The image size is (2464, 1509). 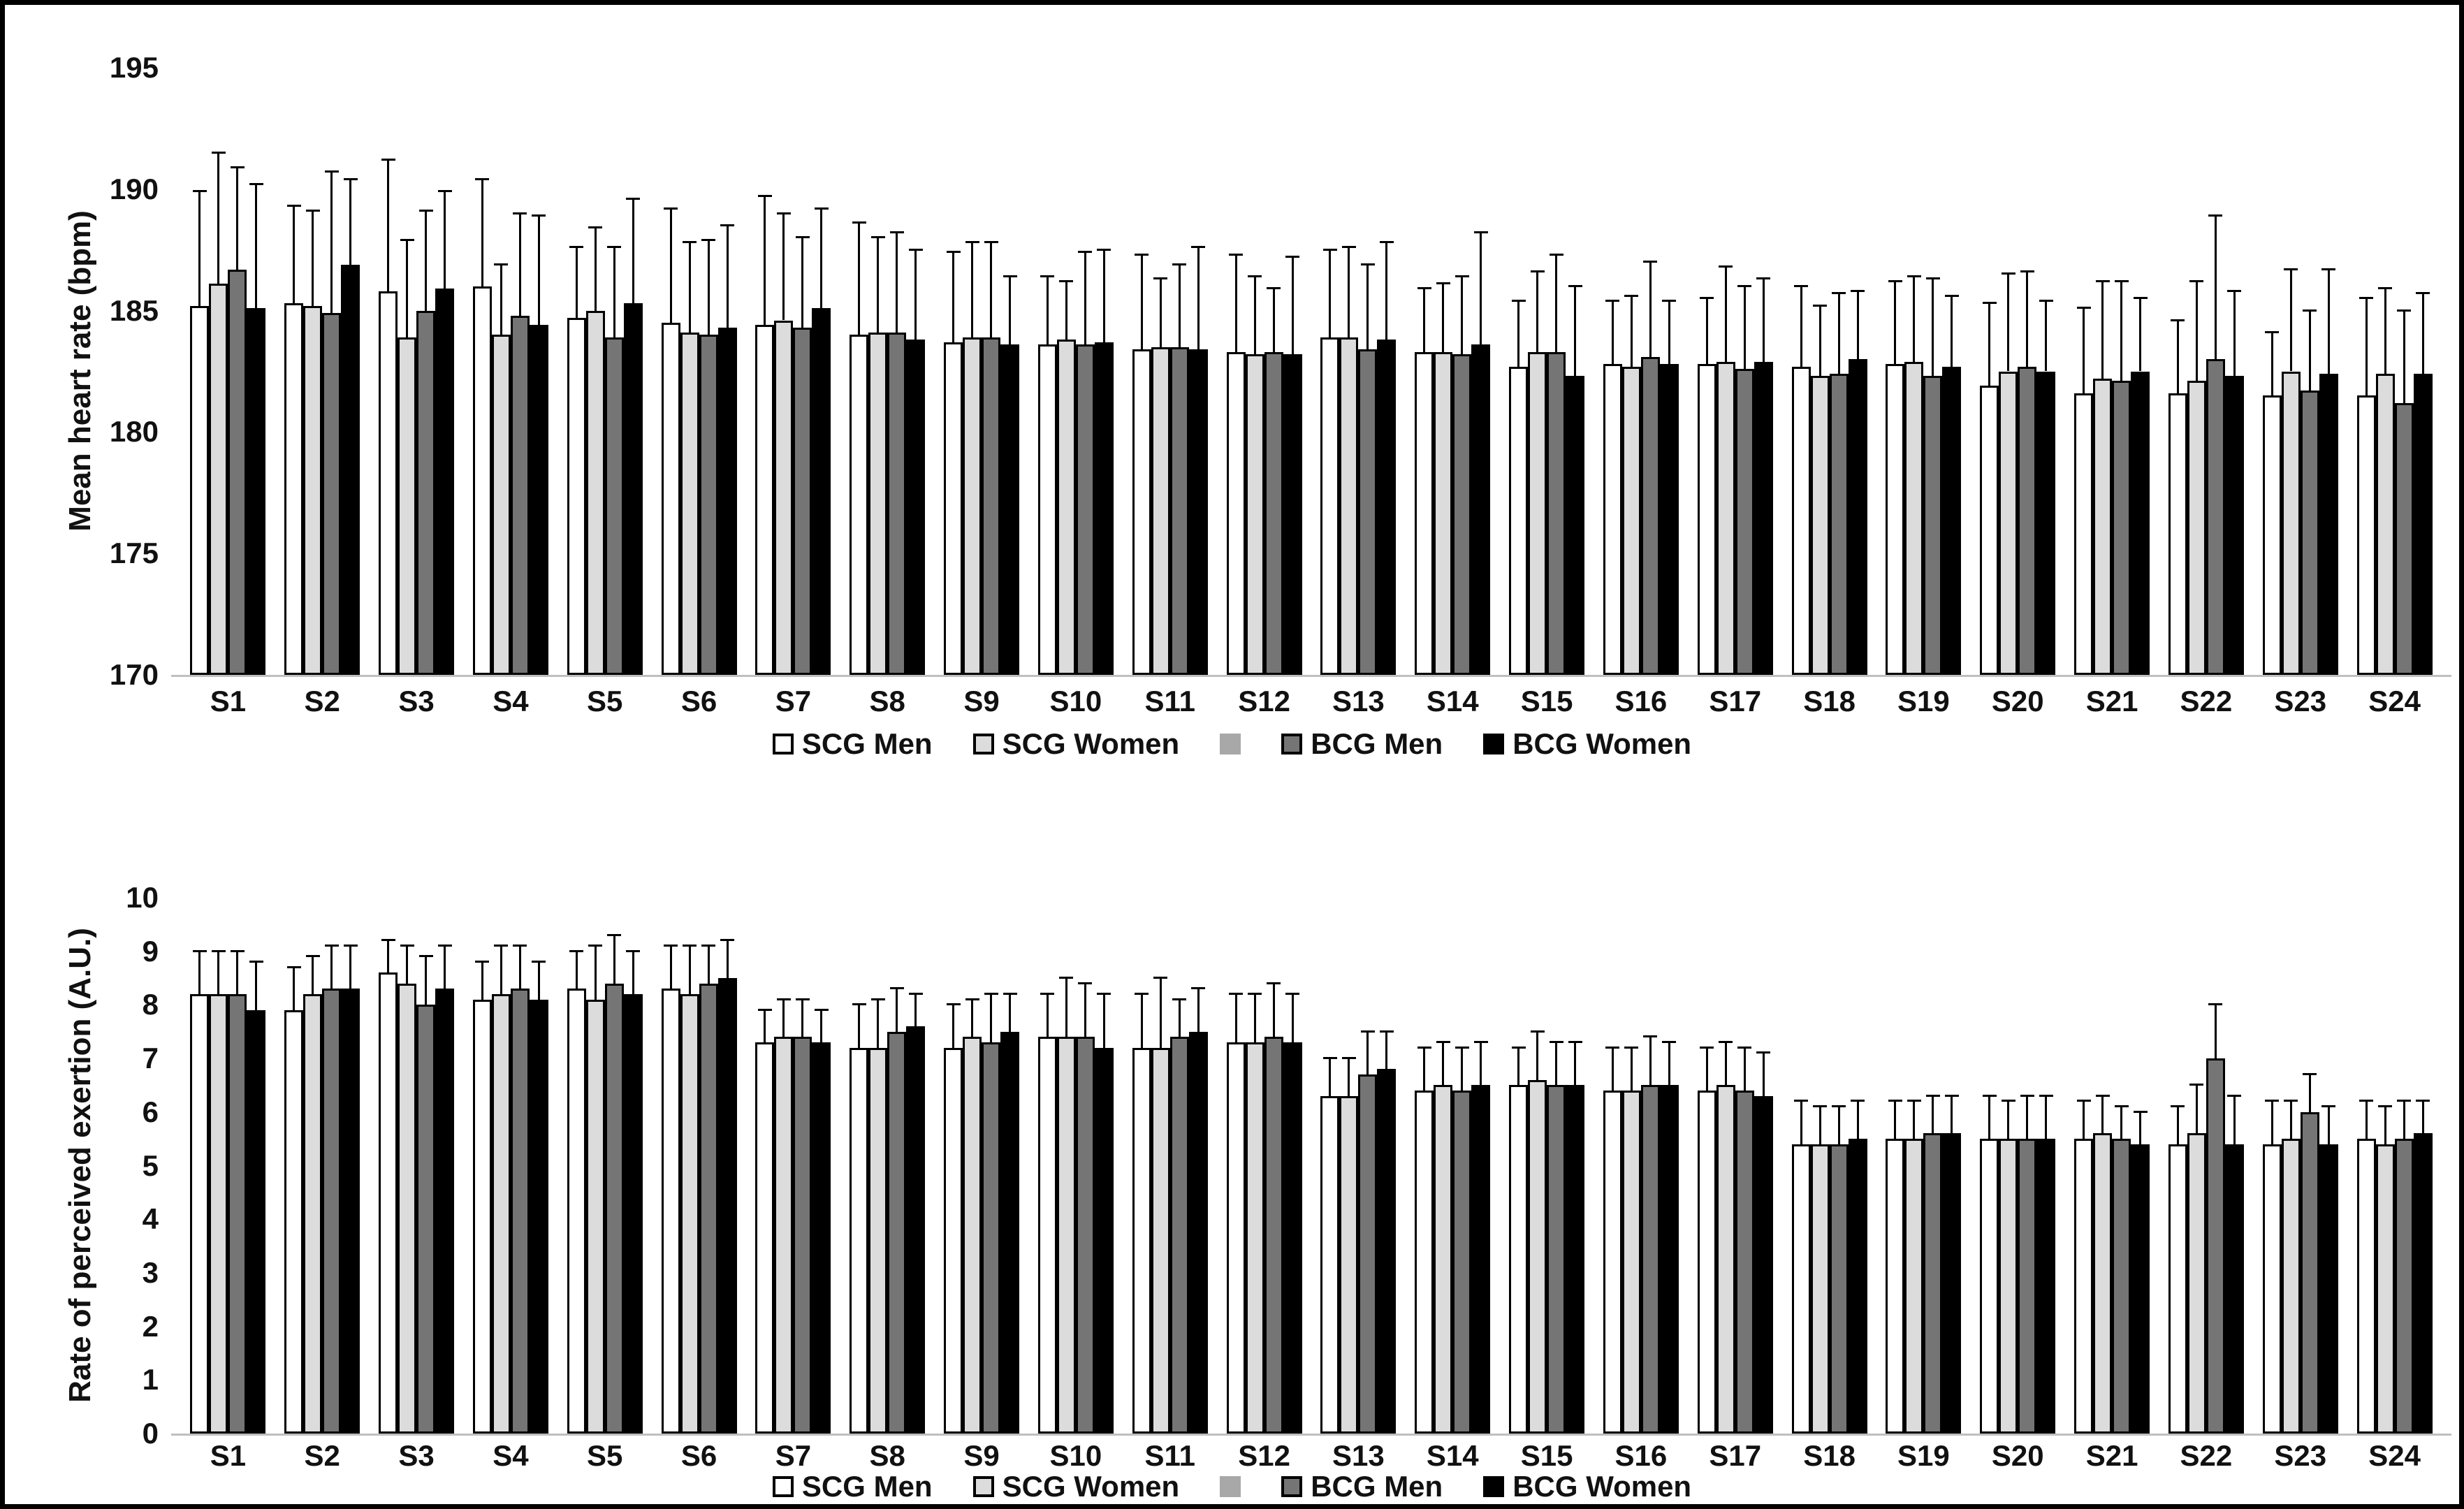 What do you see at coordinates (1075, 701) in the screenshot?
I see `x-tick-label: S10` at bounding box center [1075, 701].